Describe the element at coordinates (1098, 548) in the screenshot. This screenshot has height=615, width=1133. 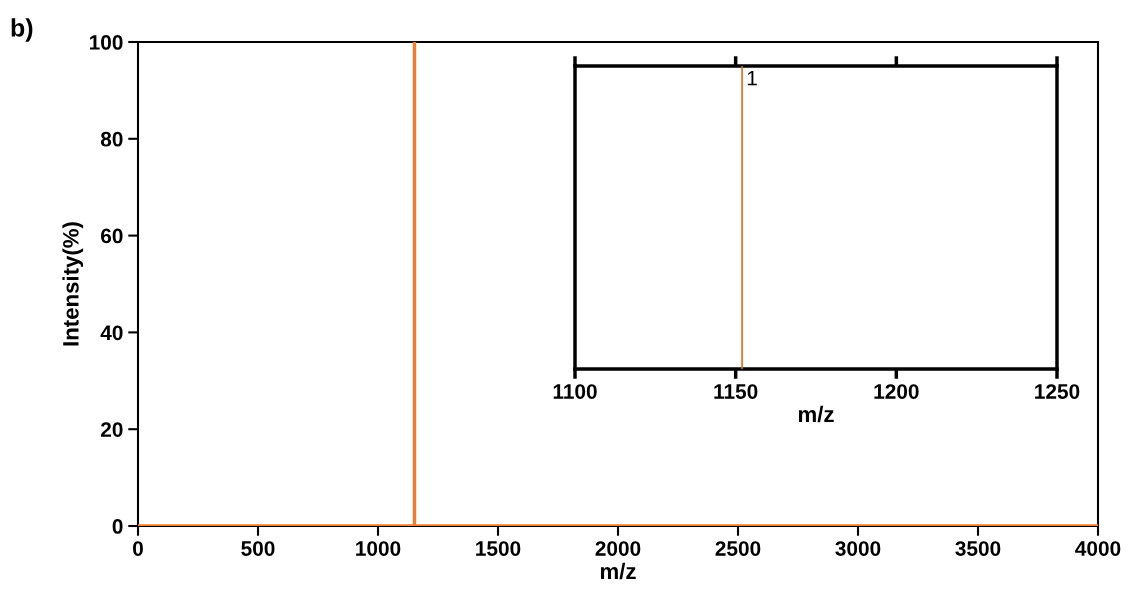
I see `x-tick-label: 4000` at that location.